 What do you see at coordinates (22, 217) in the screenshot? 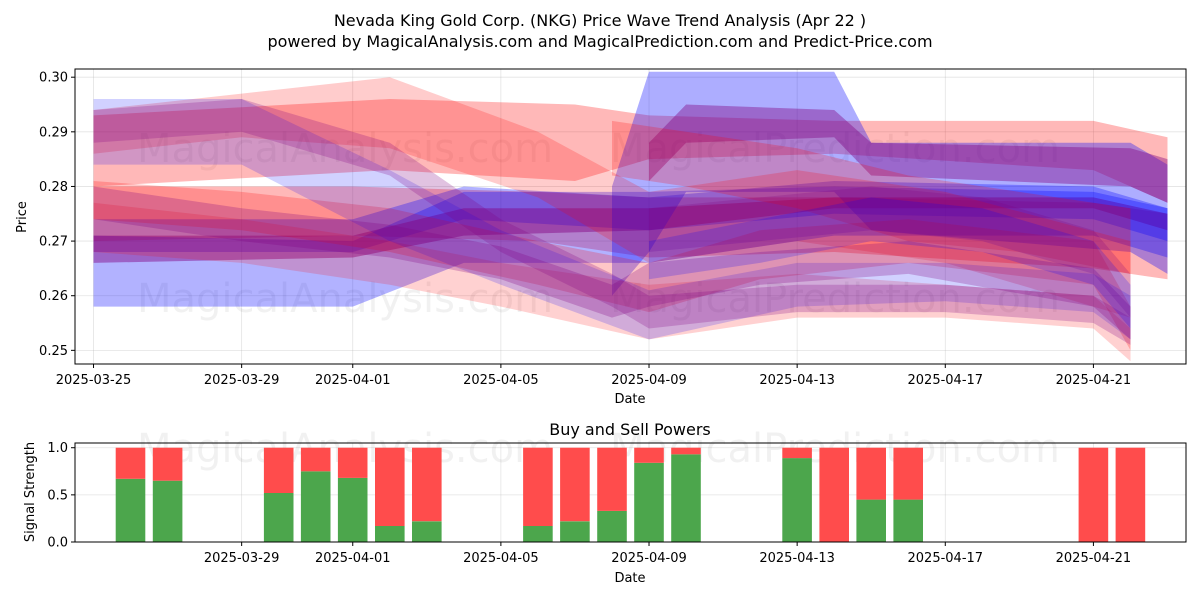
I see `price-y-axis-label: Price` at bounding box center [22, 217].